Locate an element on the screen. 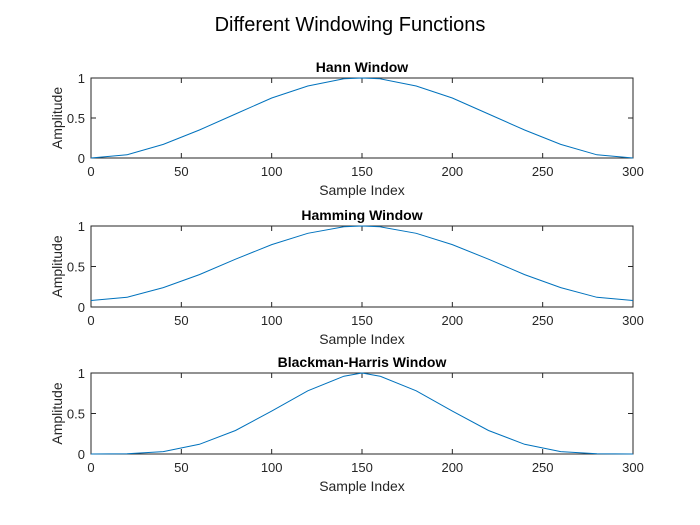  figure-title: Different Windowing Functions is located at coordinates (350, 25).